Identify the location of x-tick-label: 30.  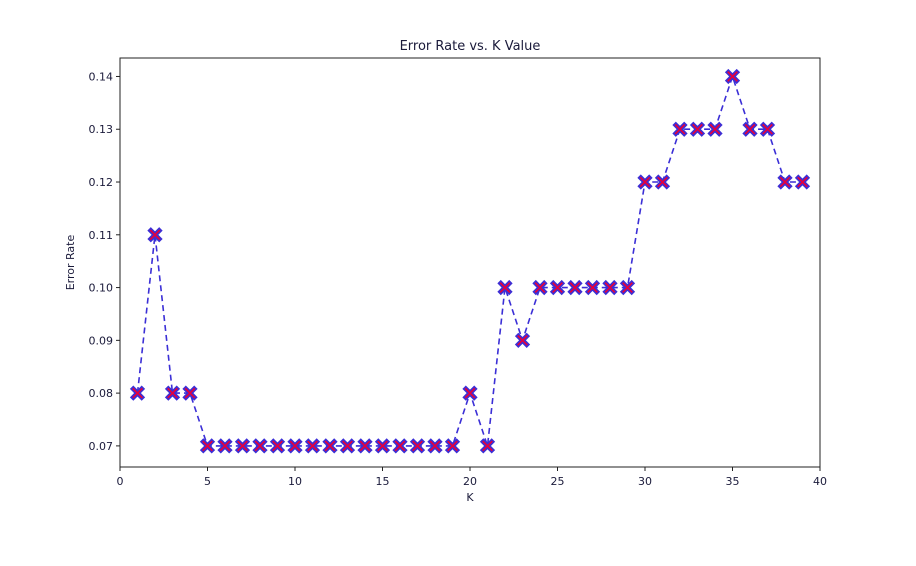
(645, 481).